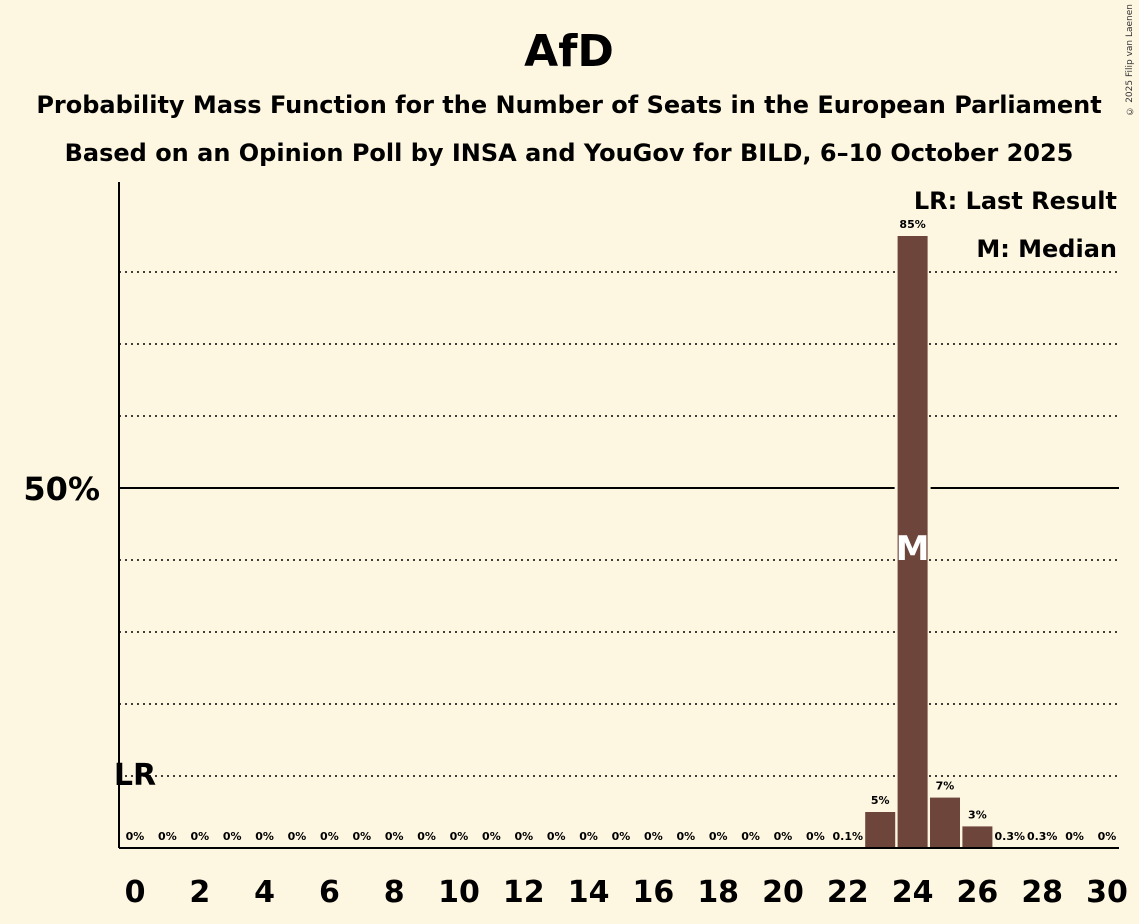 The width and height of the screenshot is (1139, 924). I want to click on x-tick-label: 30, so click(1107, 892).